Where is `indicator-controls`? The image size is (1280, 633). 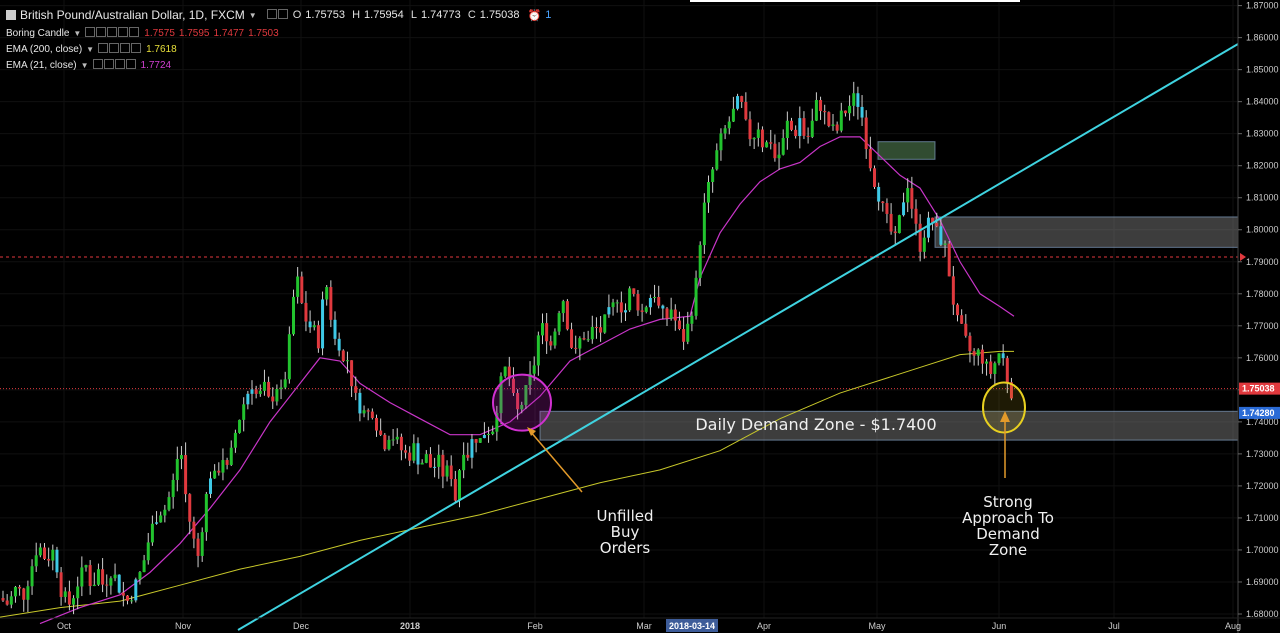 indicator-controls is located at coordinates (114, 65).